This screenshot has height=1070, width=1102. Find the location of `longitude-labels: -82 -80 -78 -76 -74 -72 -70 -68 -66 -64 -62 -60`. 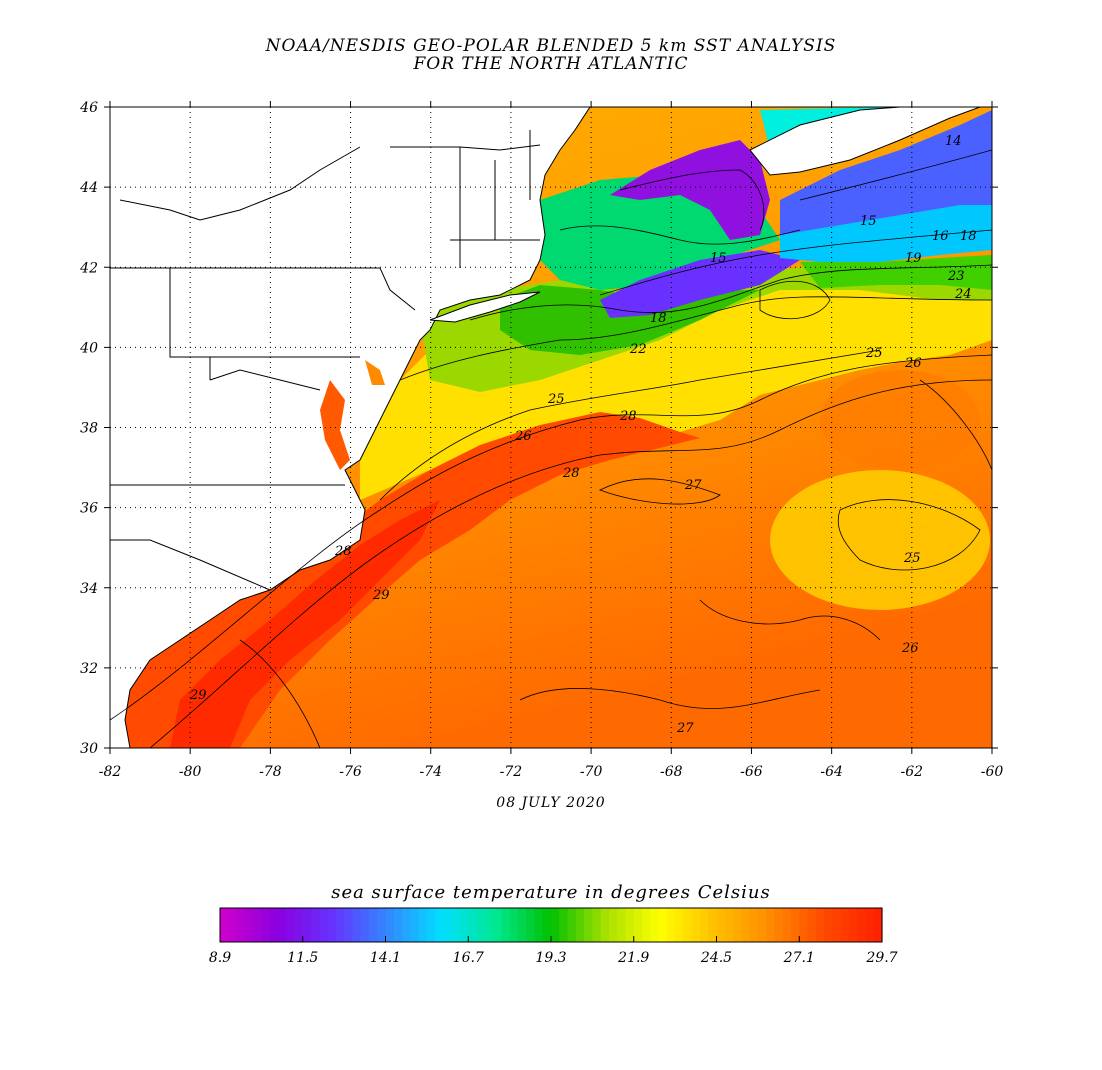

longitude-labels: -82 -80 -78 -76 -74 -72 -70 -68 -66 -64 -62 -60 is located at coordinates (551, 772).